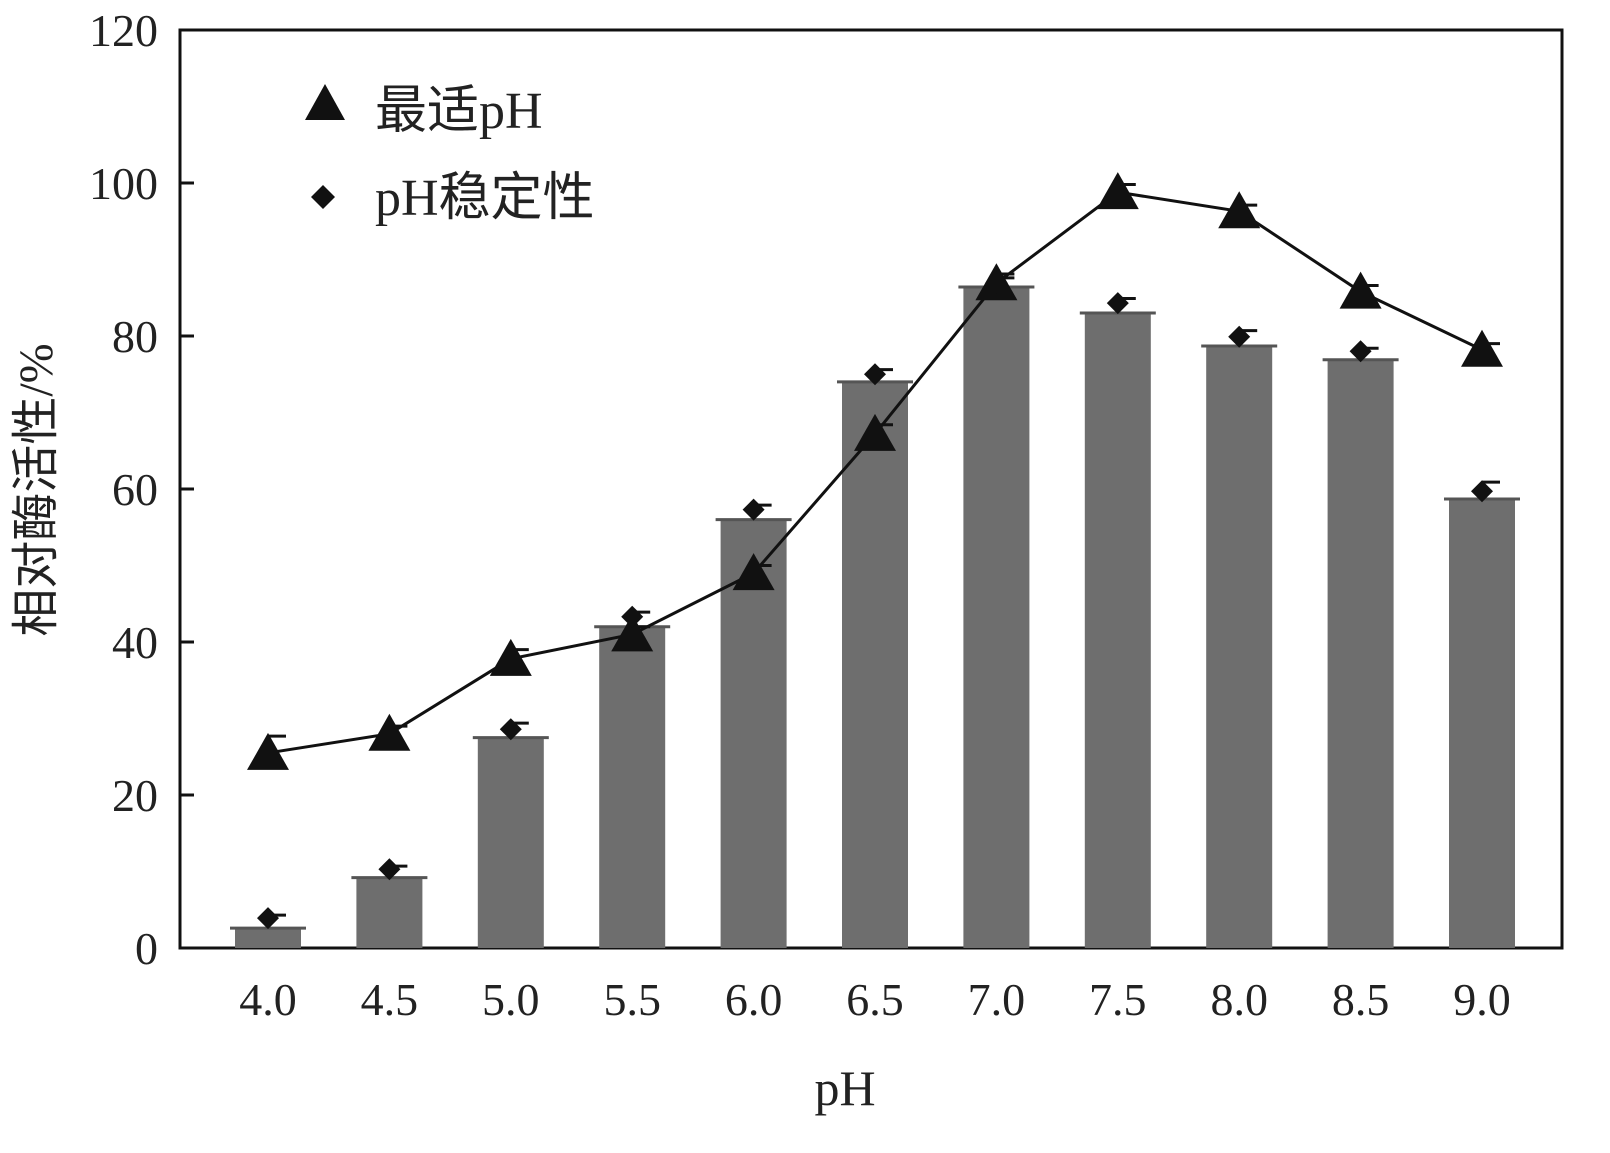 This screenshot has width=1610, height=1153. I want to click on triangle-point-6.0, so click(753, 572).